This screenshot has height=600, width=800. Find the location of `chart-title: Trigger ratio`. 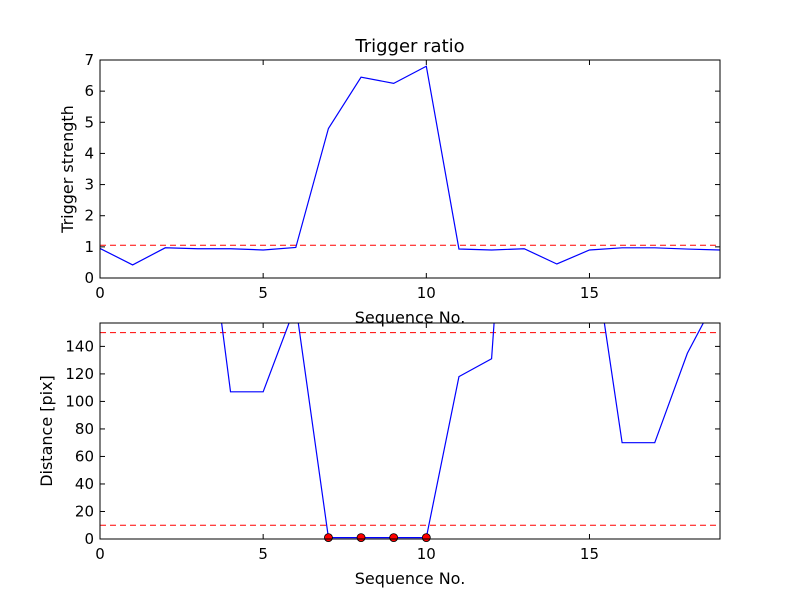

chart-title: Trigger ratio is located at coordinates (409, 46).